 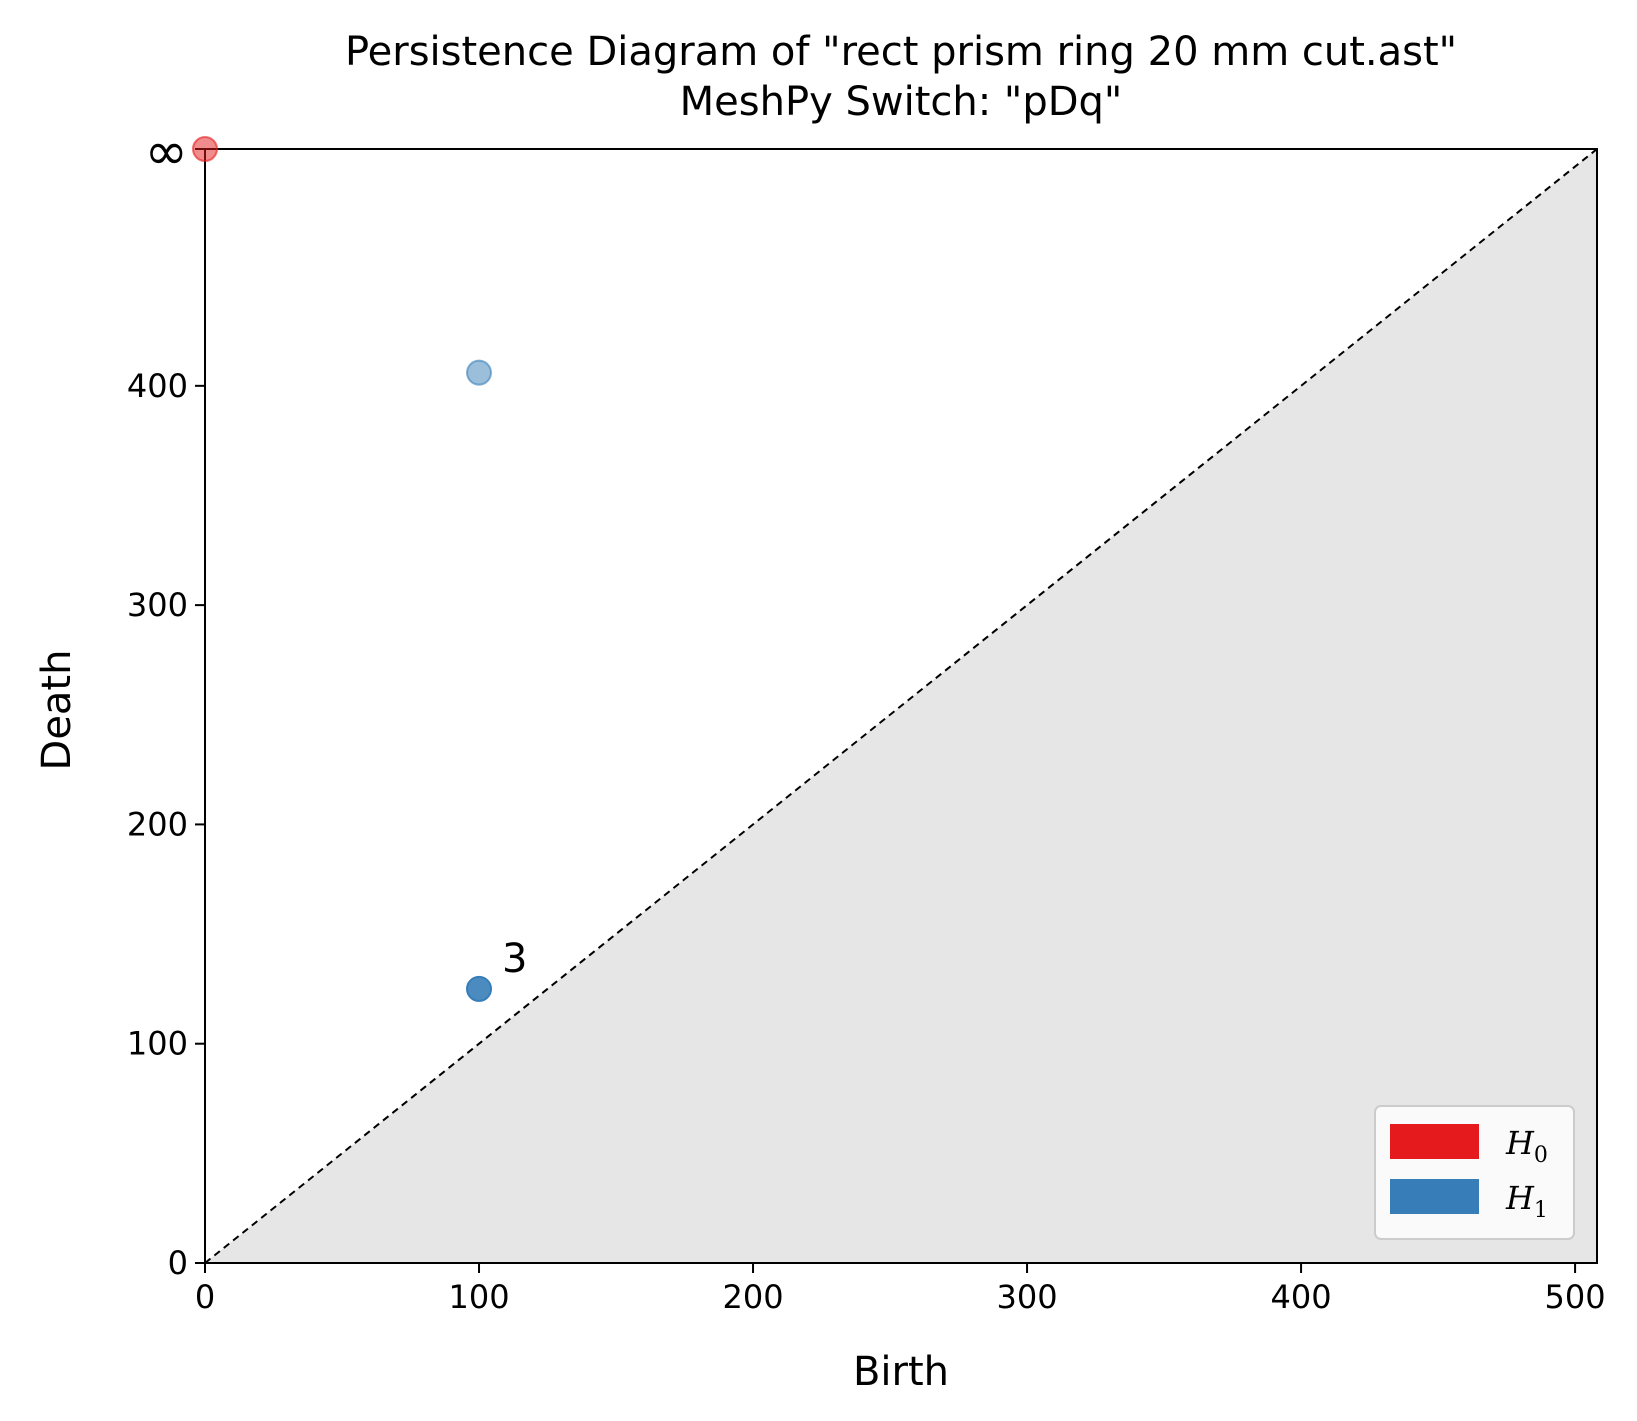 What do you see at coordinates (205, 149) in the screenshot?
I see `data-point-h0` at bounding box center [205, 149].